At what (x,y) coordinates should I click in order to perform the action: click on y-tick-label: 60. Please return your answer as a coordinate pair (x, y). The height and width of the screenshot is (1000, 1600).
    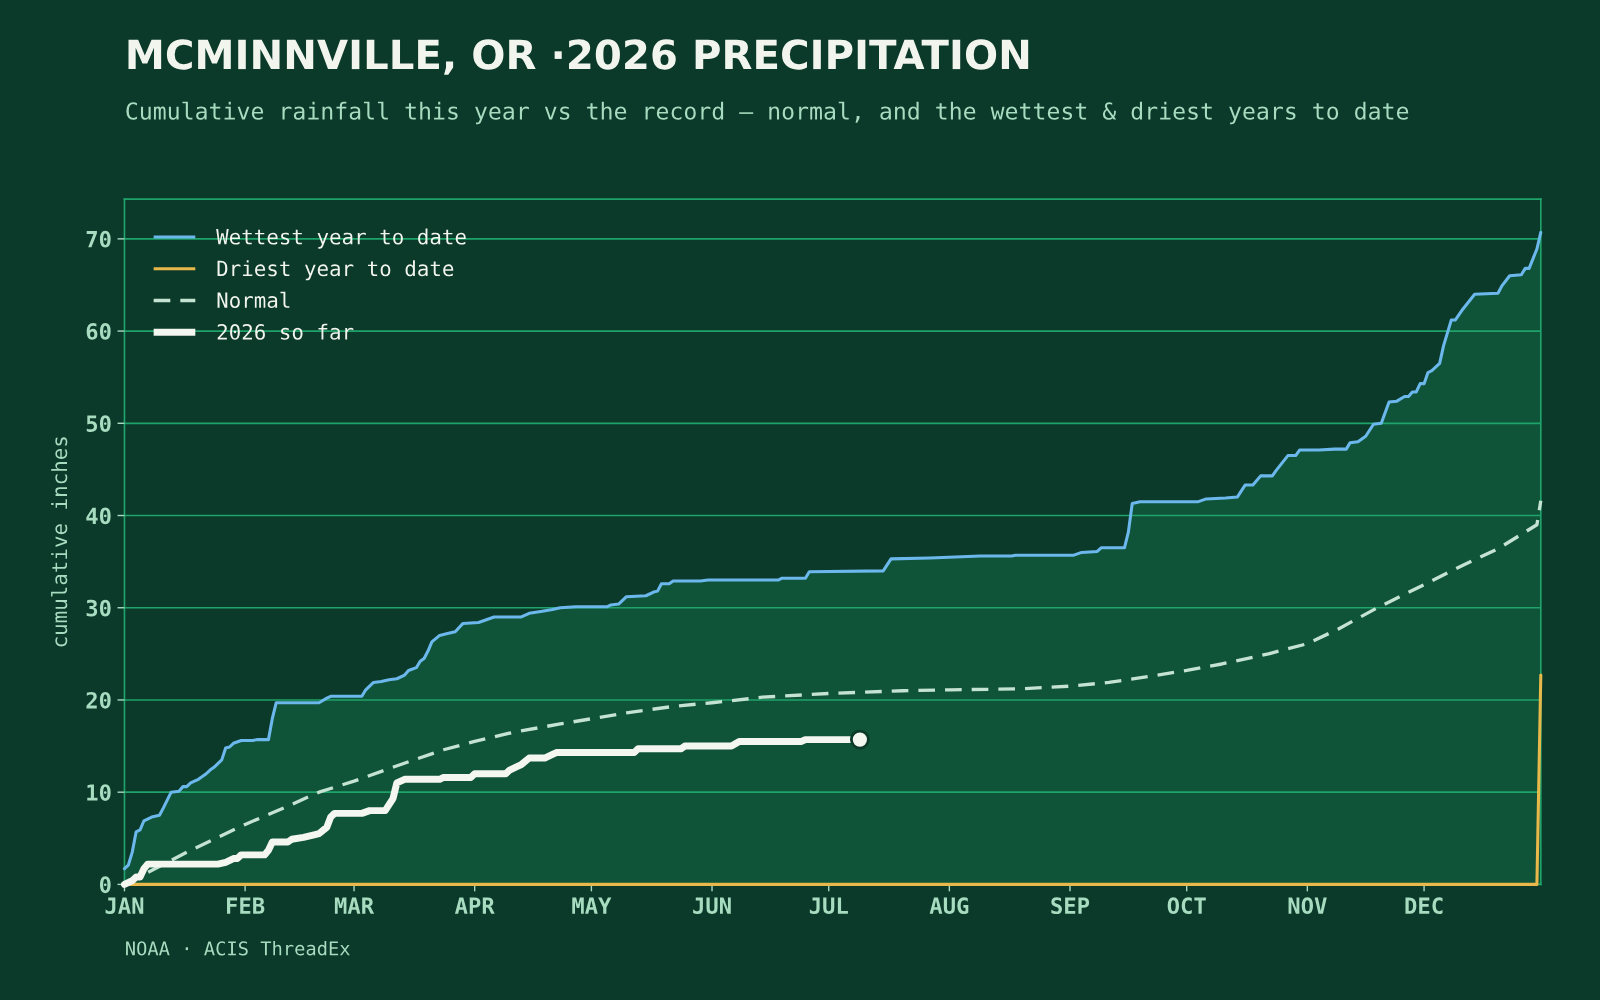
    Looking at the image, I should click on (98, 331).